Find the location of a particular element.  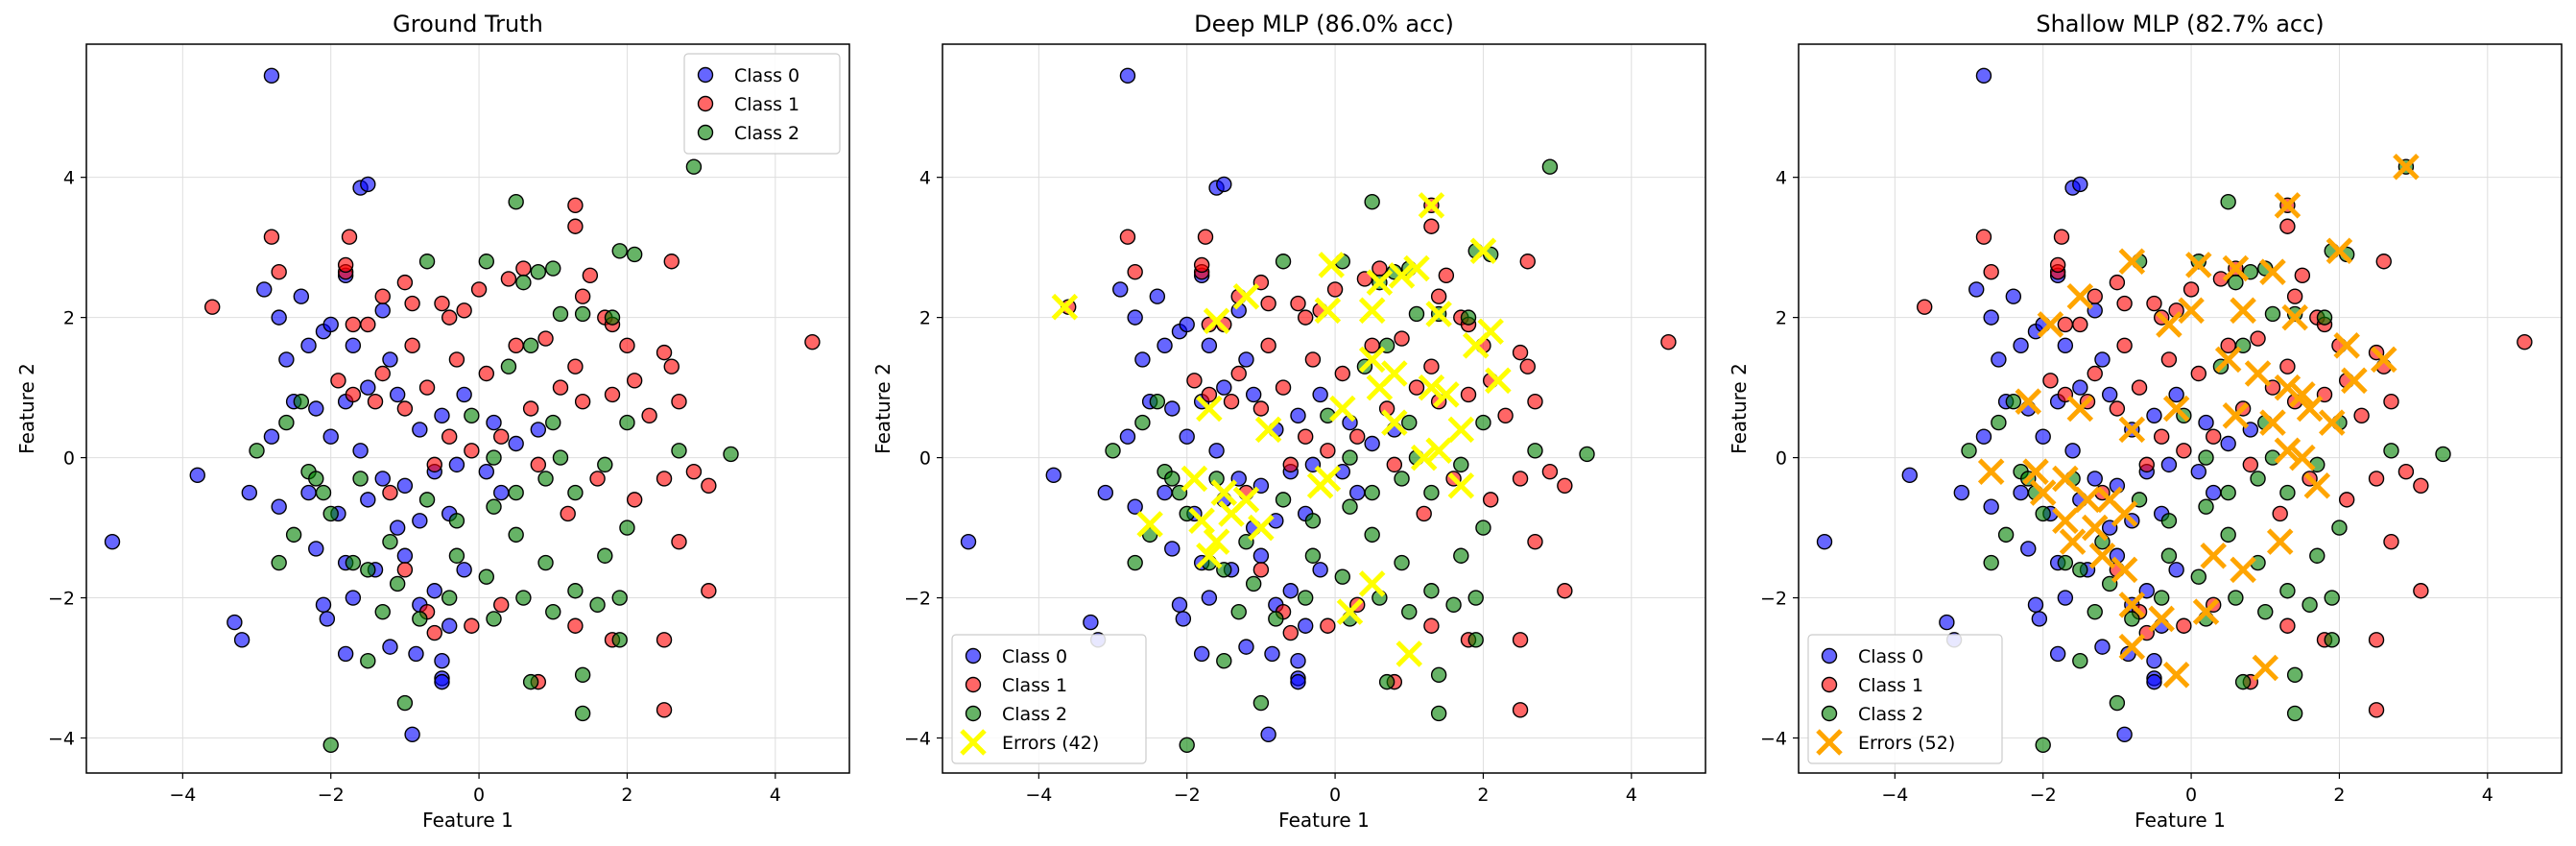

y-tick-label: −2 is located at coordinates (1773, 599).